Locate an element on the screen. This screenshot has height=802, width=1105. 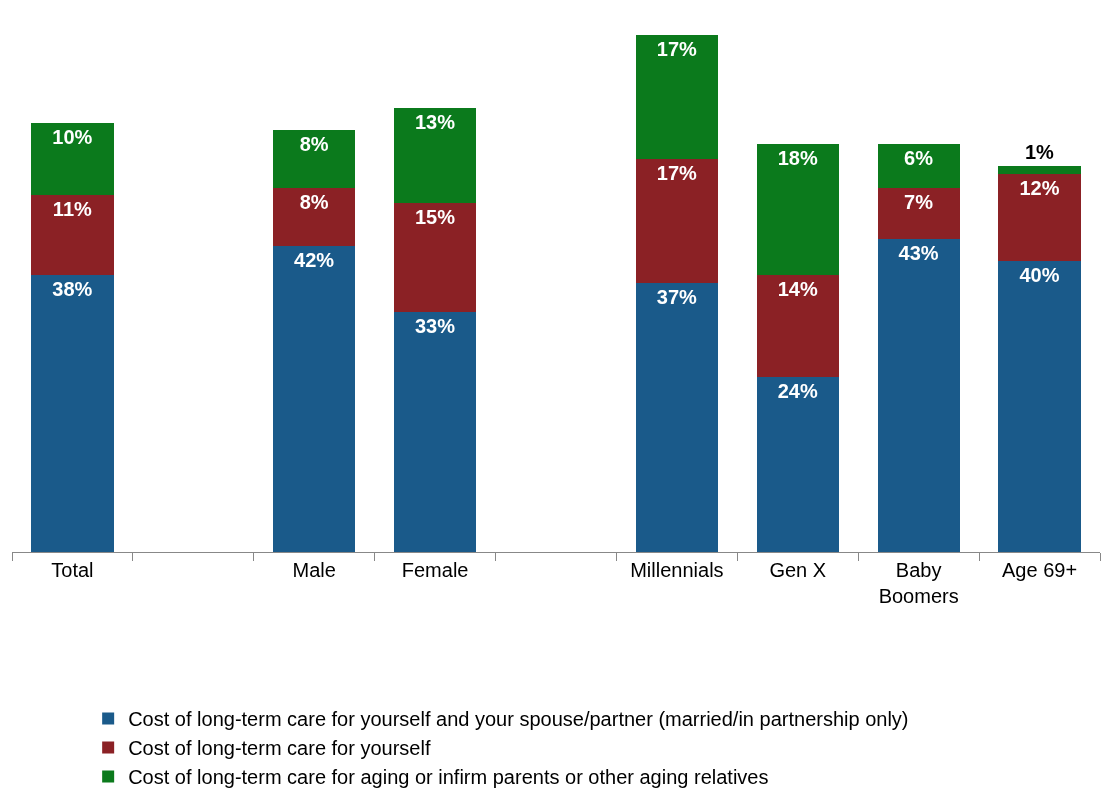
x-tick-label: Millennials is located at coordinates (677, 570).